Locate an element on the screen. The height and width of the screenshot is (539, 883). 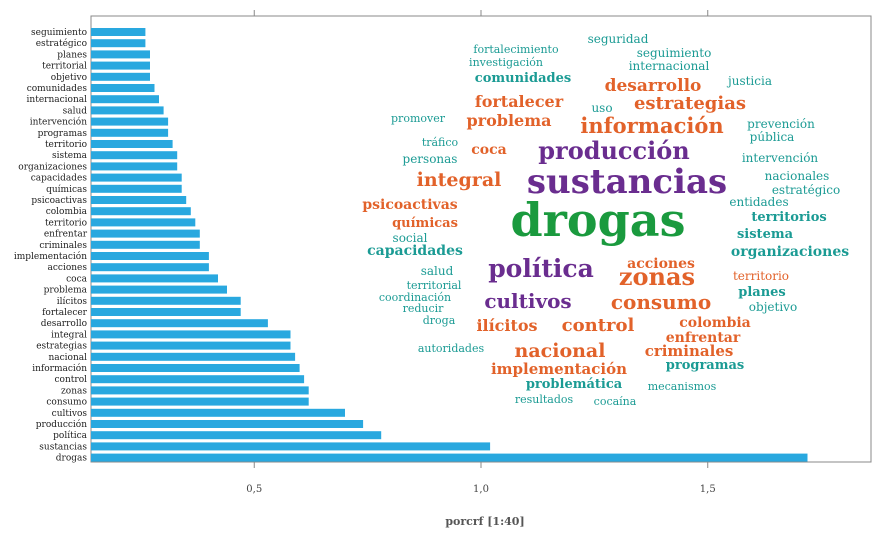
bar-químicas is located at coordinates (136, 188).